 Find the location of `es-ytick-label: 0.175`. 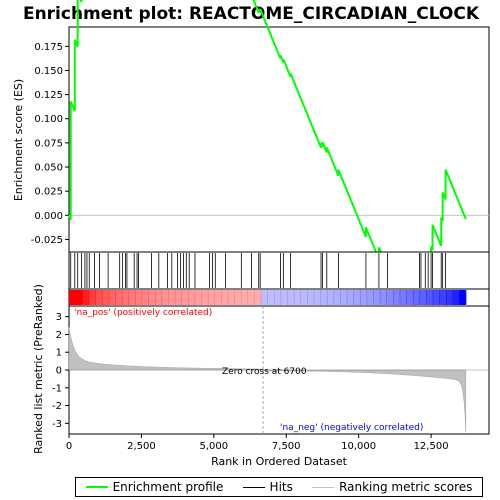

es-ytick-label: 0.175 is located at coordinates (48, 47).